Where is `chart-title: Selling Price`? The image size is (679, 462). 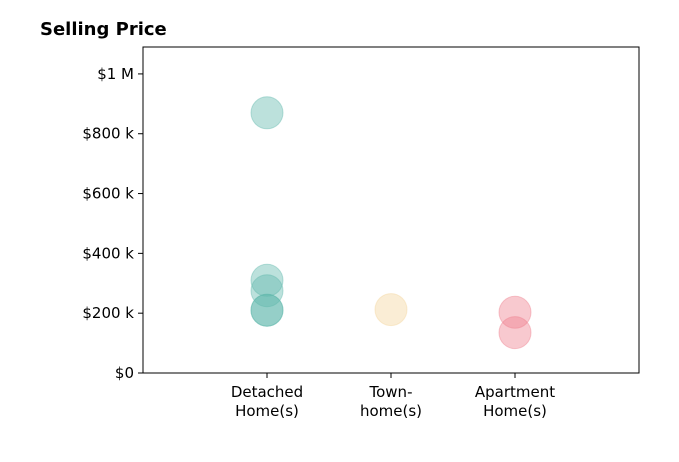 chart-title: Selling Price is located at coordinates (103, 29).